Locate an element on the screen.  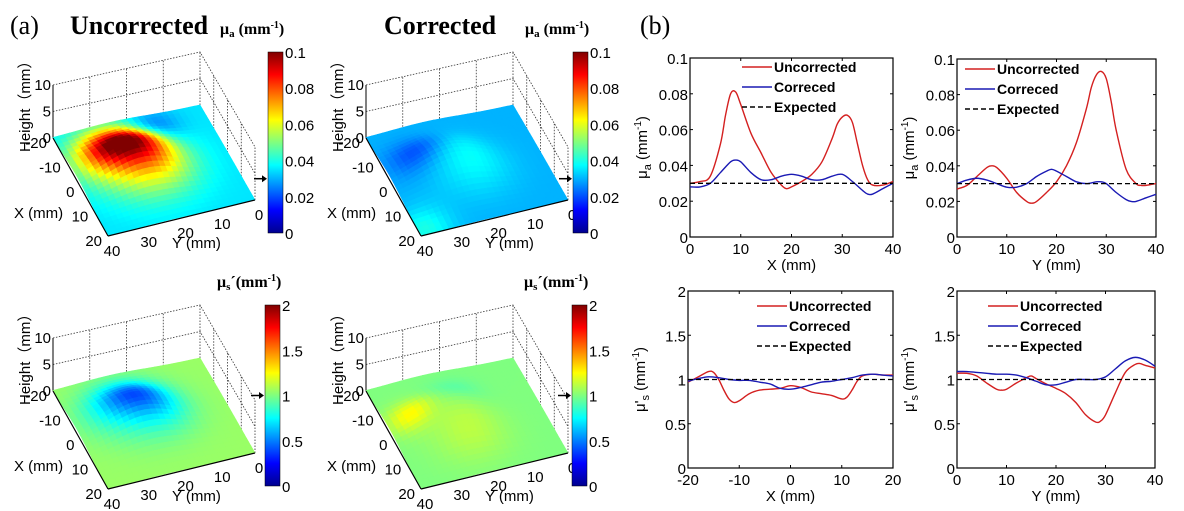
z-axis-label: Height（mm） is located at coordinates (338, 103).